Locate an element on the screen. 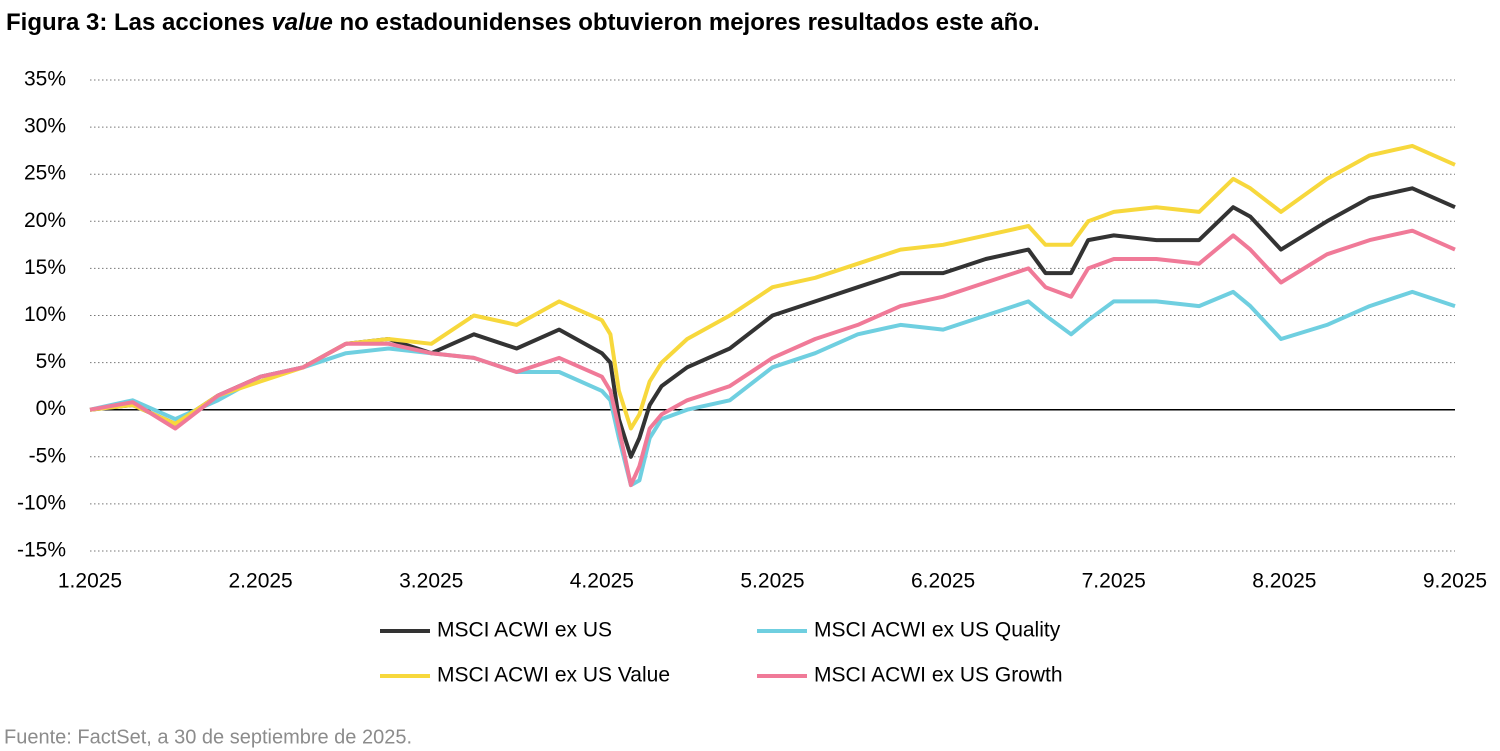  x-tick-label: 3.2025 is located at coordinates (431, 581).